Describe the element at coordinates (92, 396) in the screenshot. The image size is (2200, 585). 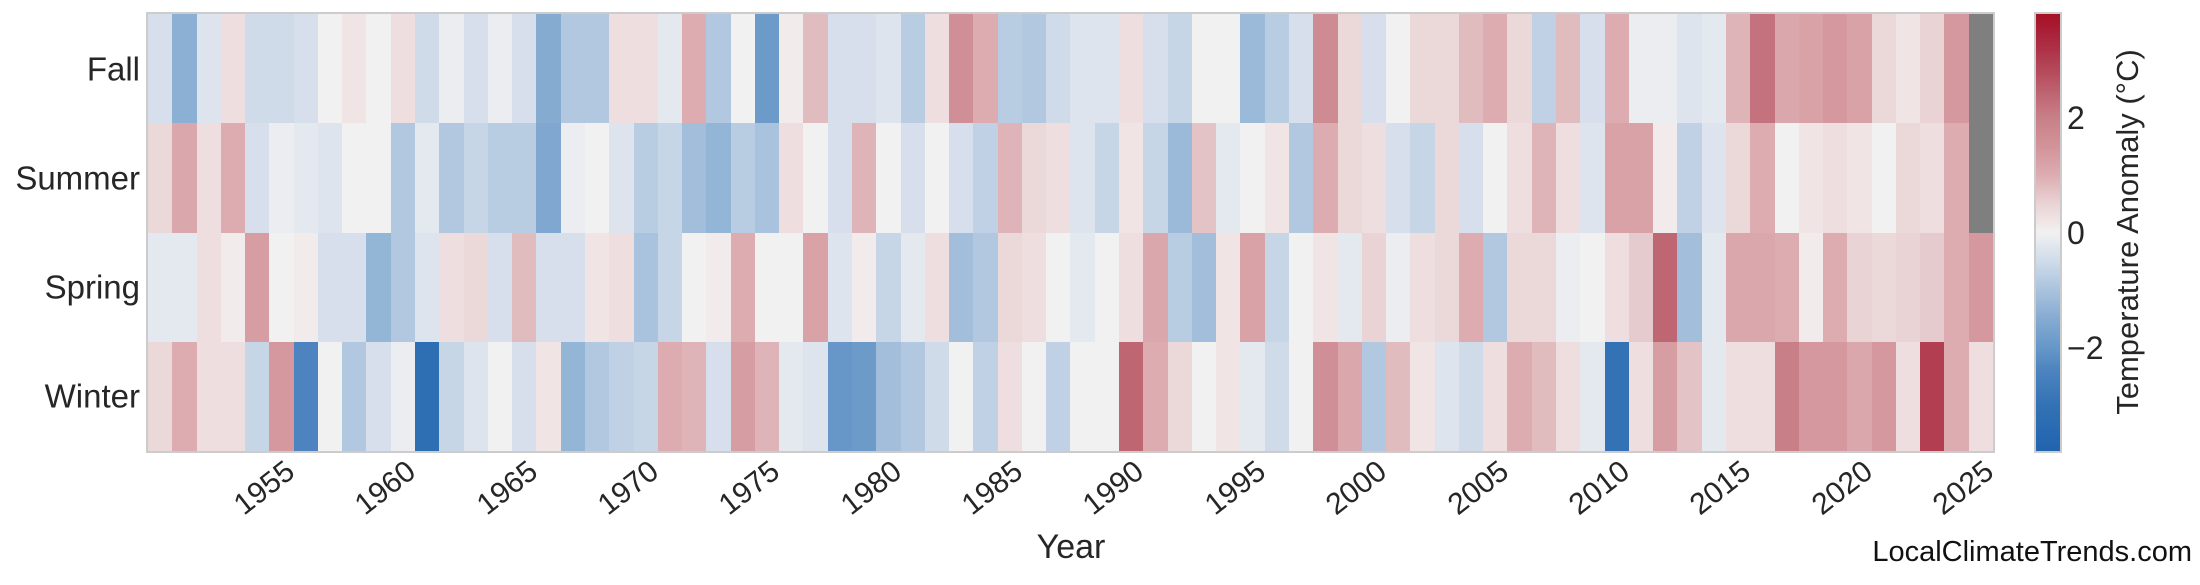
I see `row-label-winter: Winter` at that location.